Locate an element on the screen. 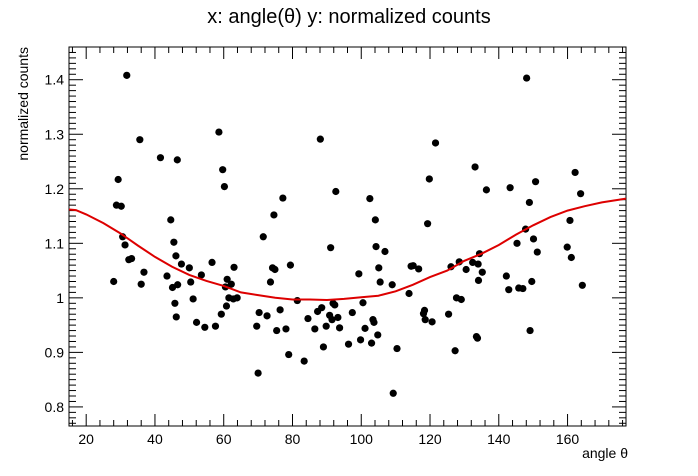 The height and width of the screenshot is (476, 698). y-tick-label: 1.2 is located at coordinates (55, 189).